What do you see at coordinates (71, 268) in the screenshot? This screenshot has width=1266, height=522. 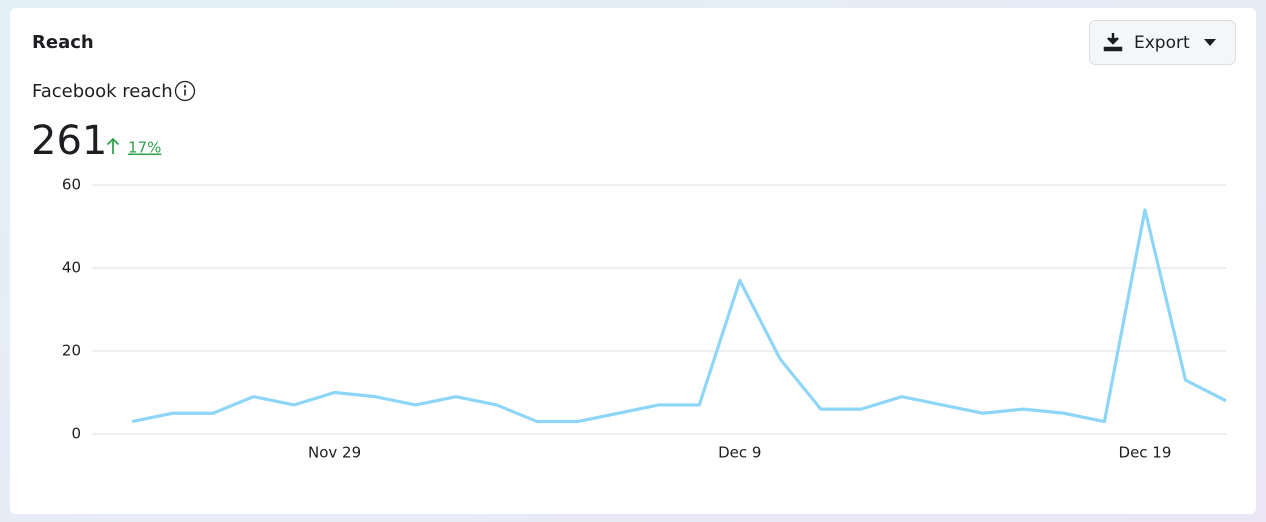 I see `y-tick-label: 40` at bounding box center [71, 268].